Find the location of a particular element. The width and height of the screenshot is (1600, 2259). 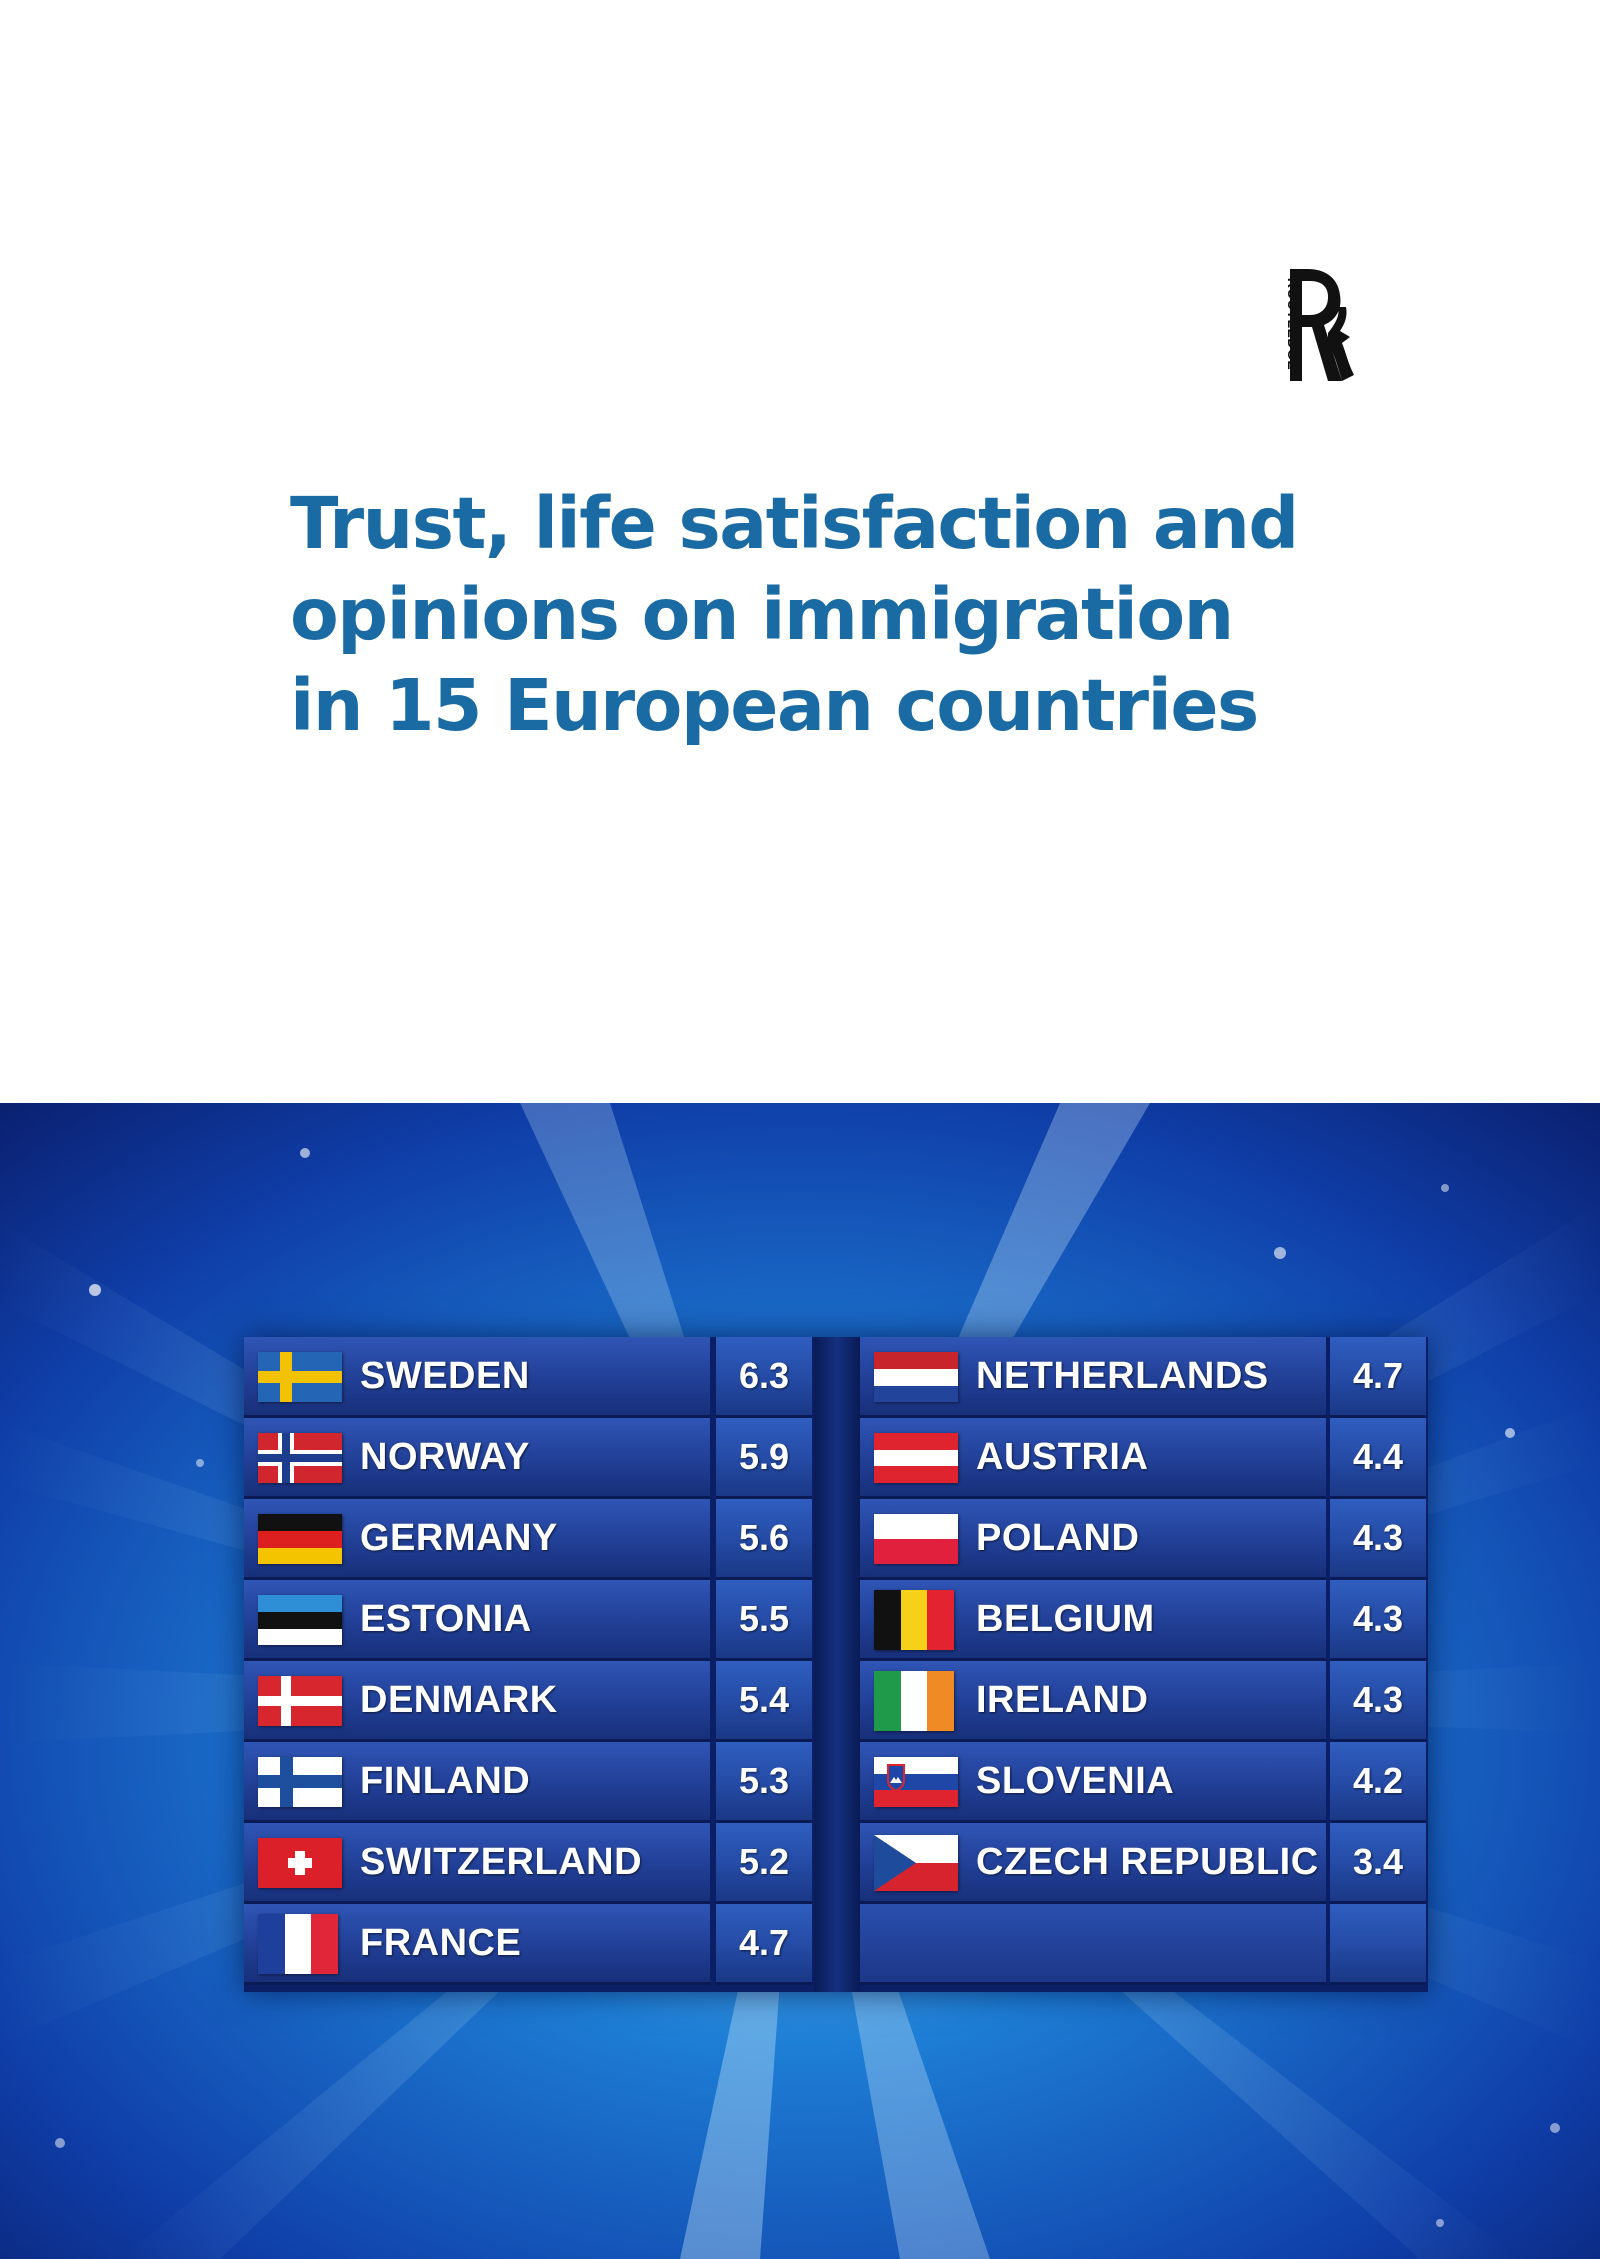

score-cell: 5.9 is located at coordinates (764, 1458).